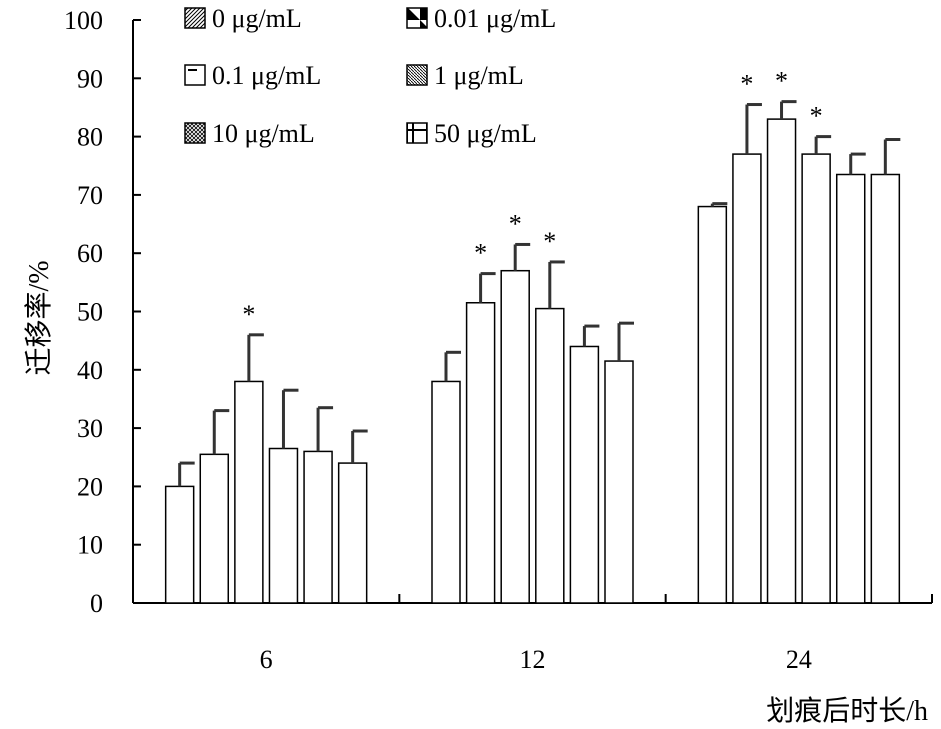 The width and height of the screenshot is (941, 729). I want to click on x-axis: 6 12 24, so click(532, 634).